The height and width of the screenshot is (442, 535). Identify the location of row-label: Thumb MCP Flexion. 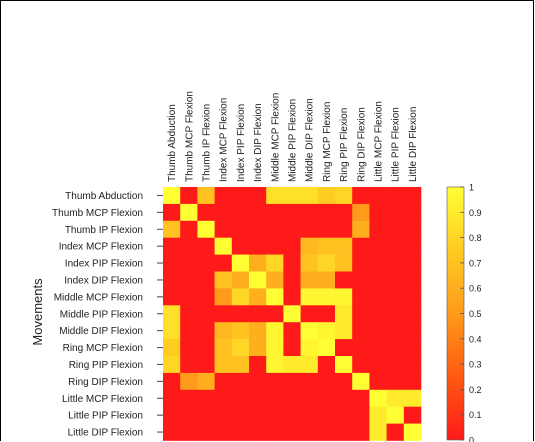
(97, 213).